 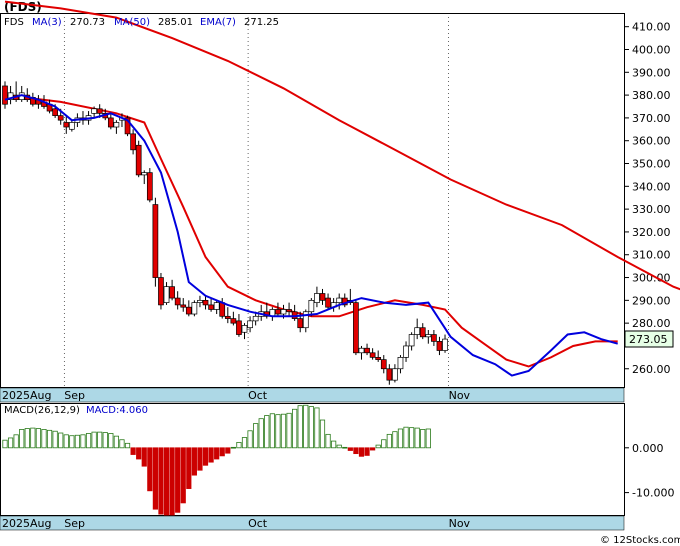 I want to click on macd-x-axis-label: 2025Aug, so click(x=26, y=523).